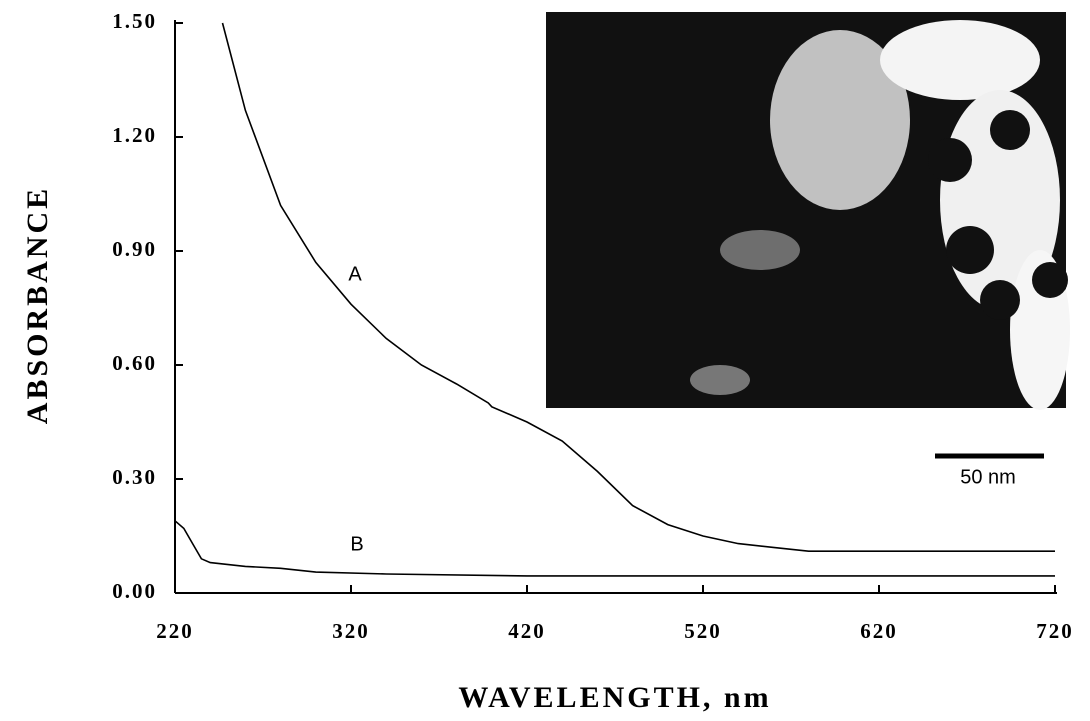  Describe the element at coordinates (1055, 631) in the screenshot. I see `x-tick-label: 720` at that location.